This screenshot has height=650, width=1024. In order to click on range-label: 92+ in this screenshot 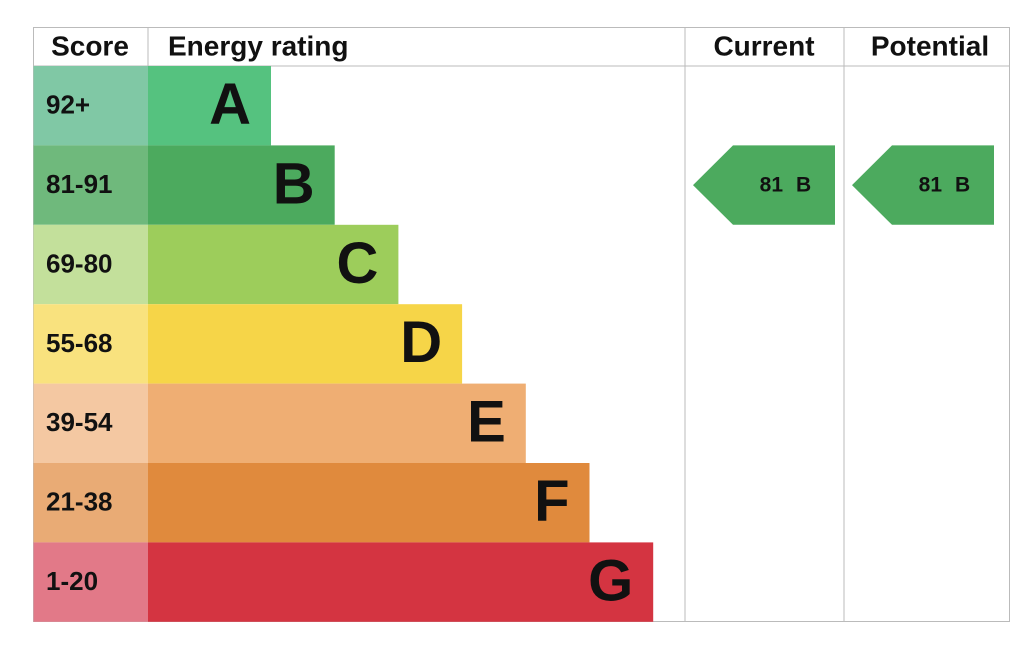, I will do `click(68, 105)`.